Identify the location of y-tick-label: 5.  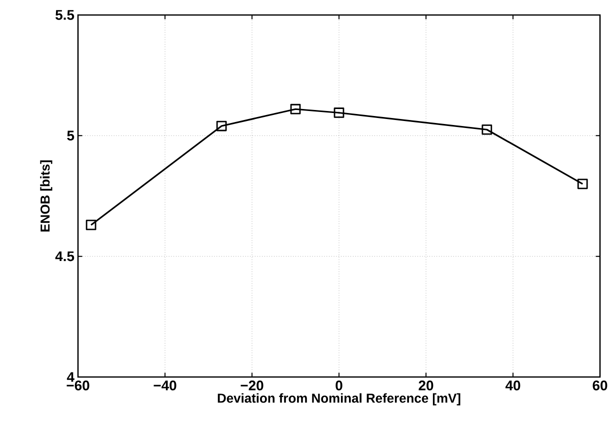
(70, 135).